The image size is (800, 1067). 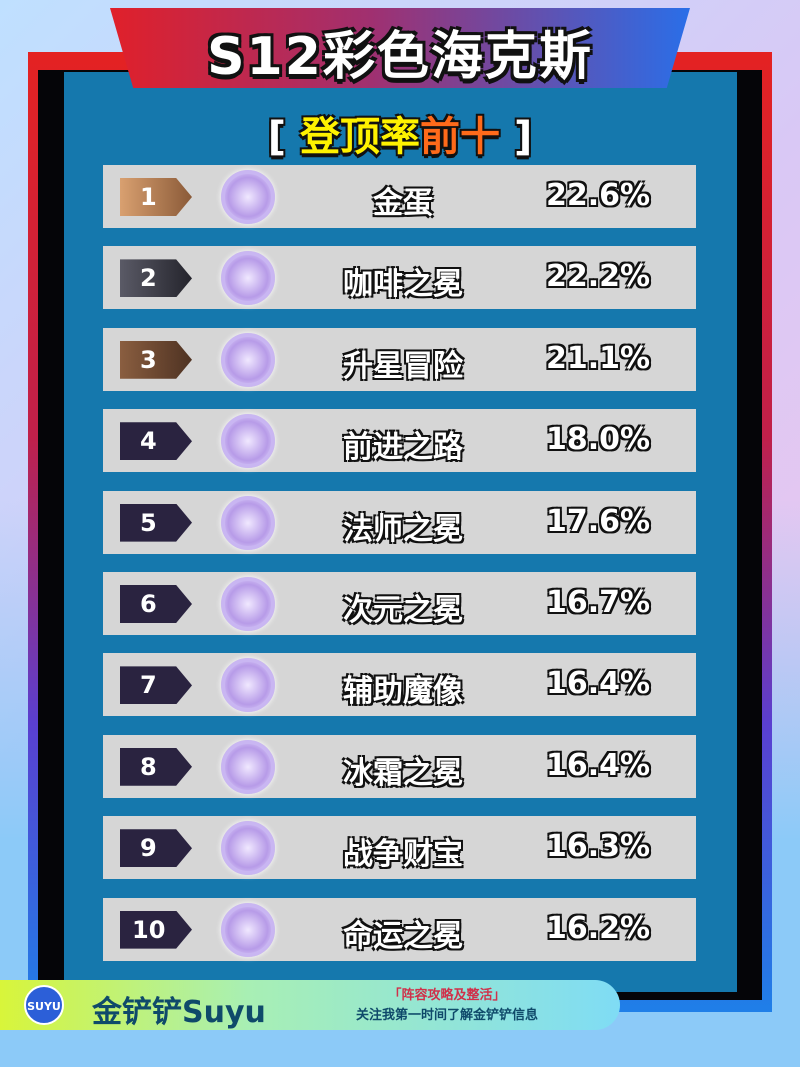 I want to click on ranking-row: 10 命运之冕 16.2%, so click(x=399, y=929).